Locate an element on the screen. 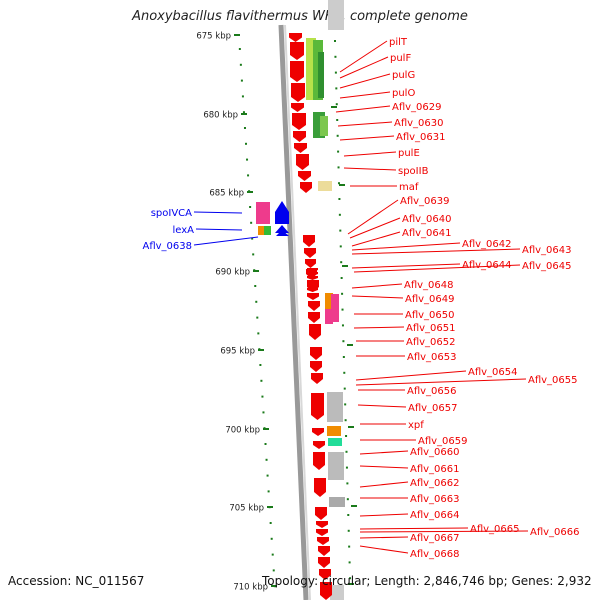  track-shade-bottom is located at coordinates (337, 592).